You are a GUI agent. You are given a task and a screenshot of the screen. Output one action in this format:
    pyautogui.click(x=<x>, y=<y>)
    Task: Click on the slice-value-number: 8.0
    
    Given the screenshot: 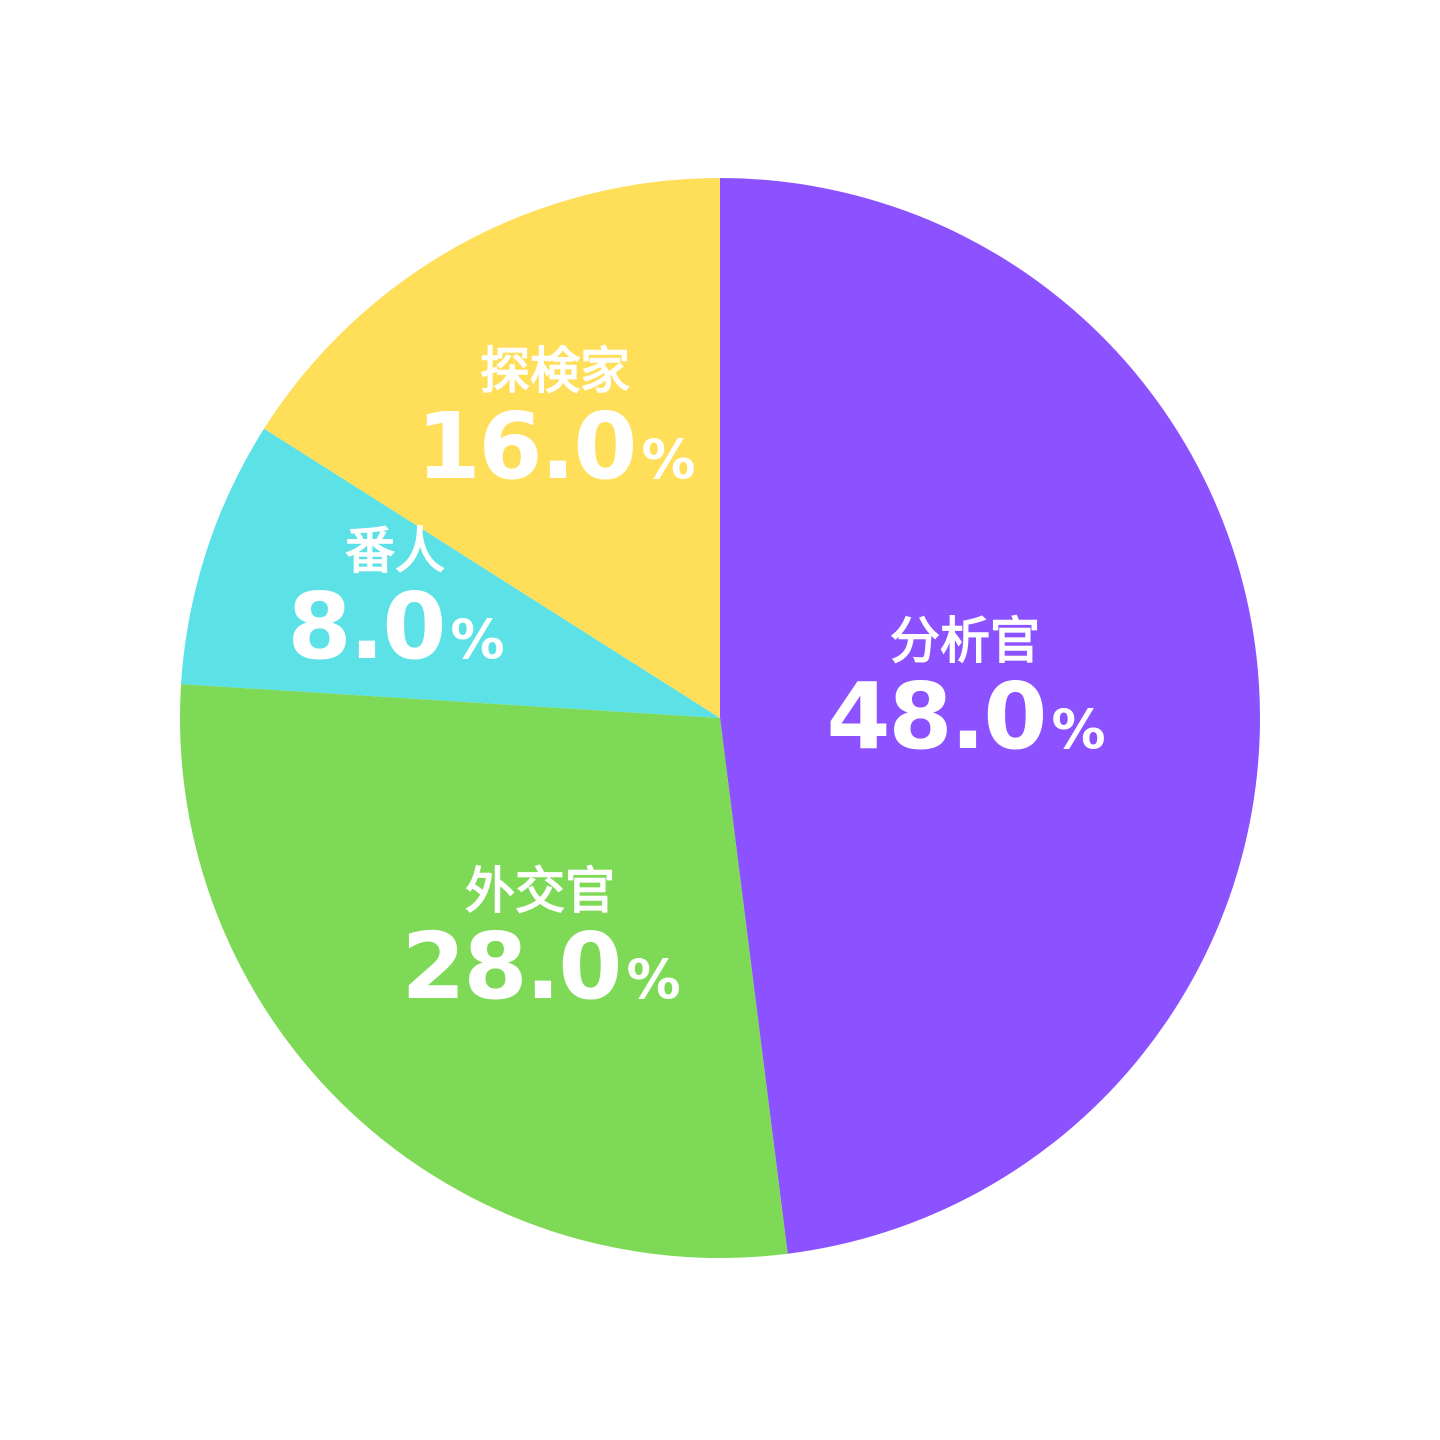 What is the action you would take?
    pyautogui.click(x=366, y=627)
    